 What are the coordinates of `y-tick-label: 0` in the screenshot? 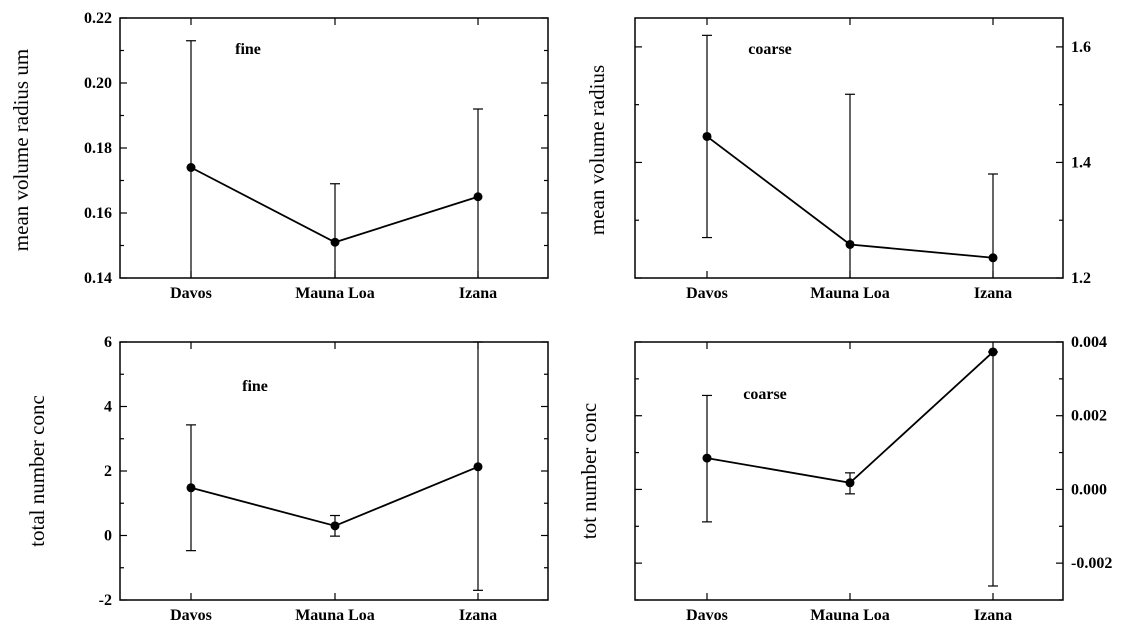 It's located at (108, 536).